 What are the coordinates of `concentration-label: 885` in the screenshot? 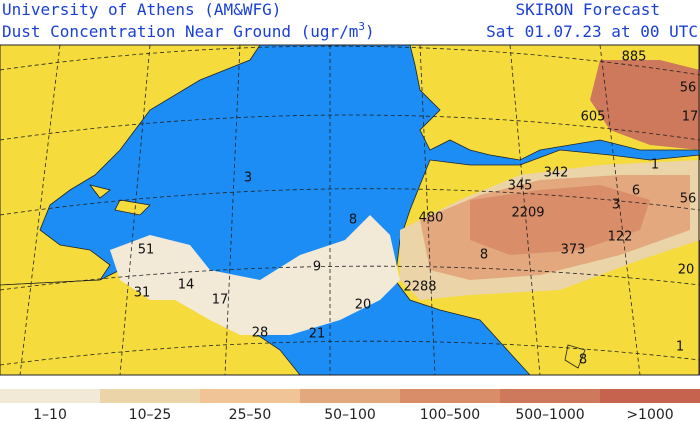 It's located at (634, 57).